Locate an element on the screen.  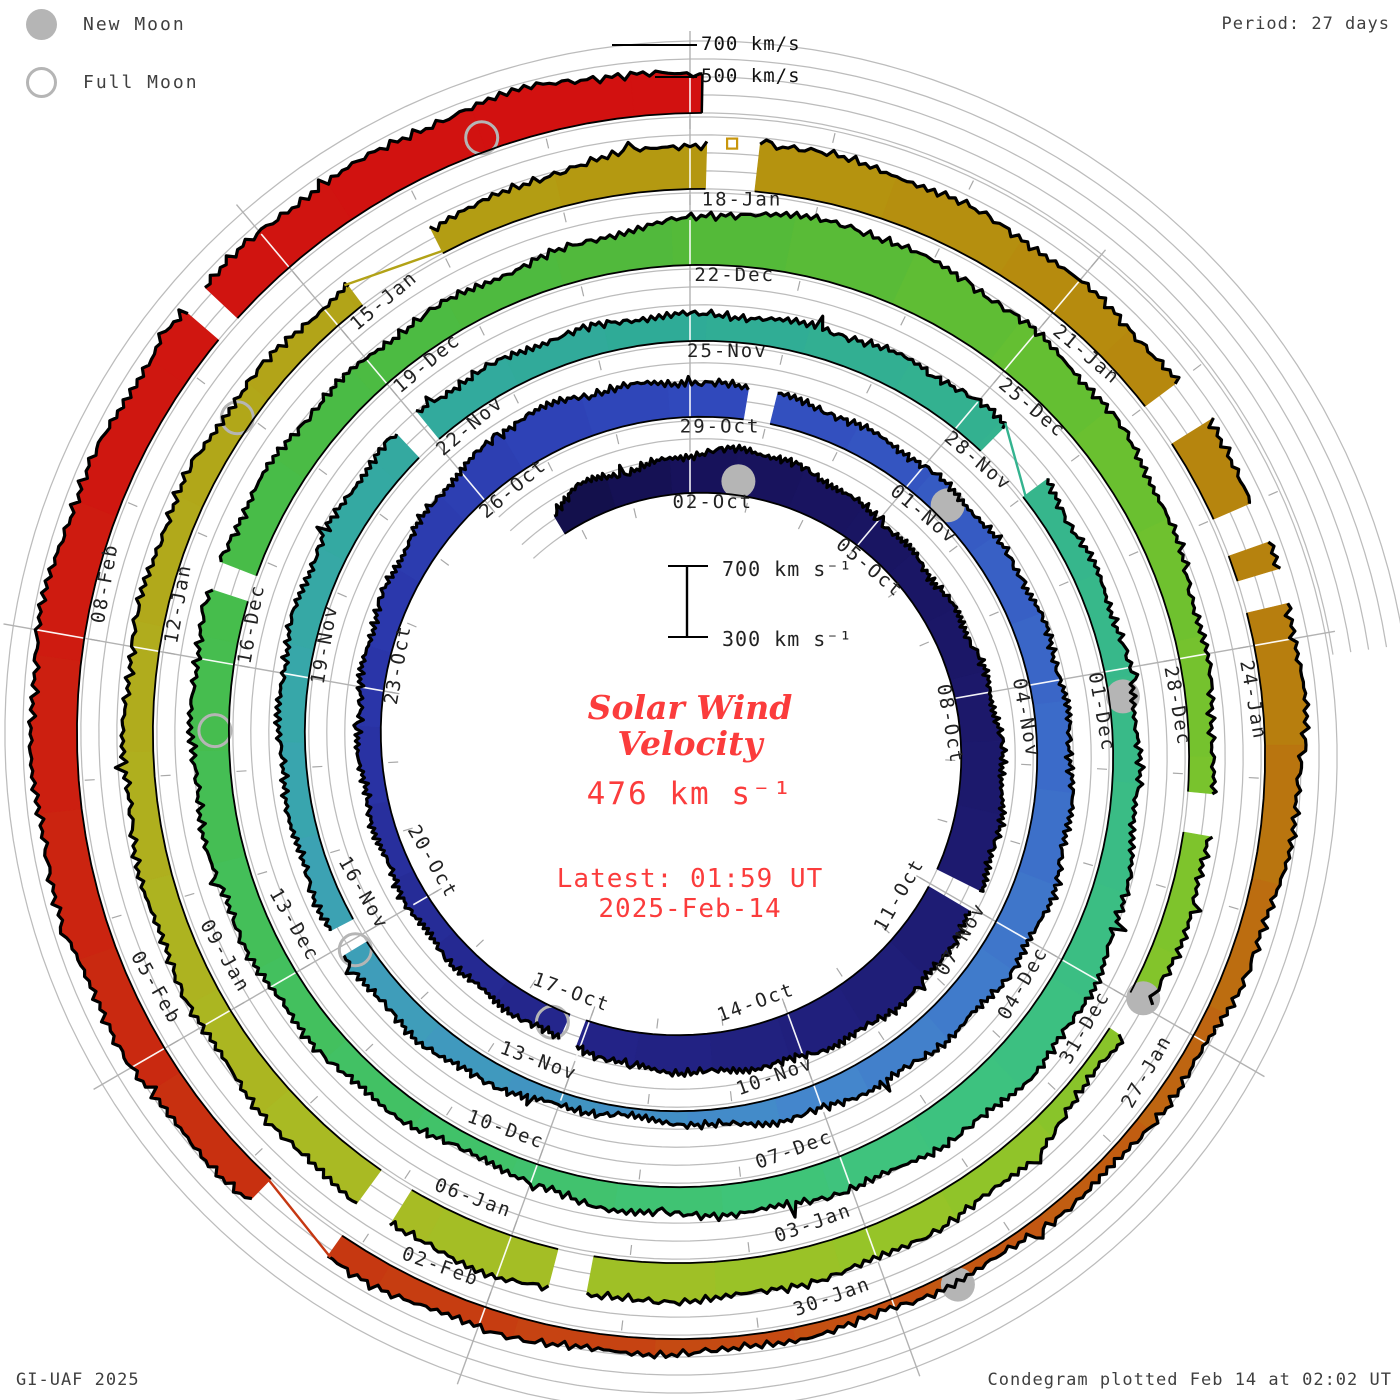
radial-scale-500-label: 500 km/s is located at coordinates (751, 76).